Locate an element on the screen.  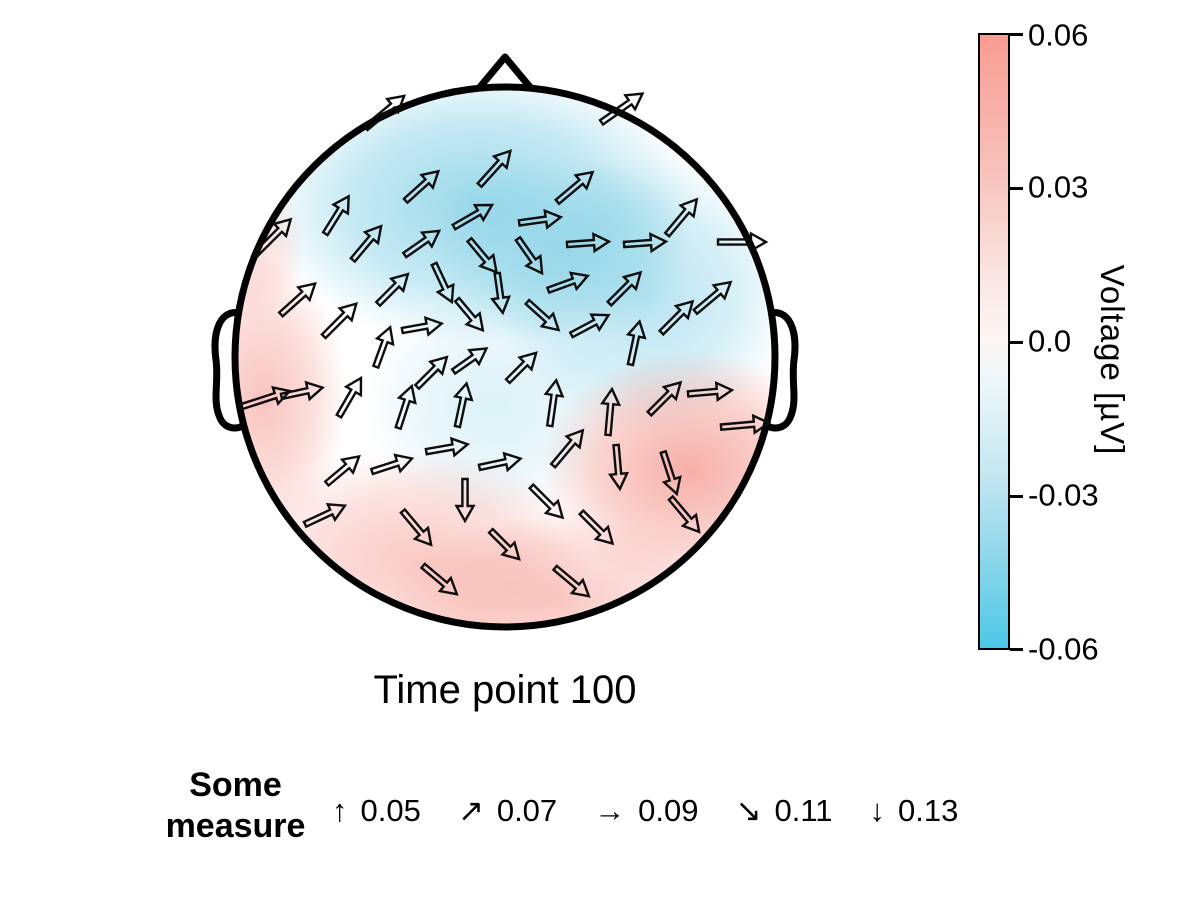
down-arrow-icon: ↓ is located at coordinates (877, 810).